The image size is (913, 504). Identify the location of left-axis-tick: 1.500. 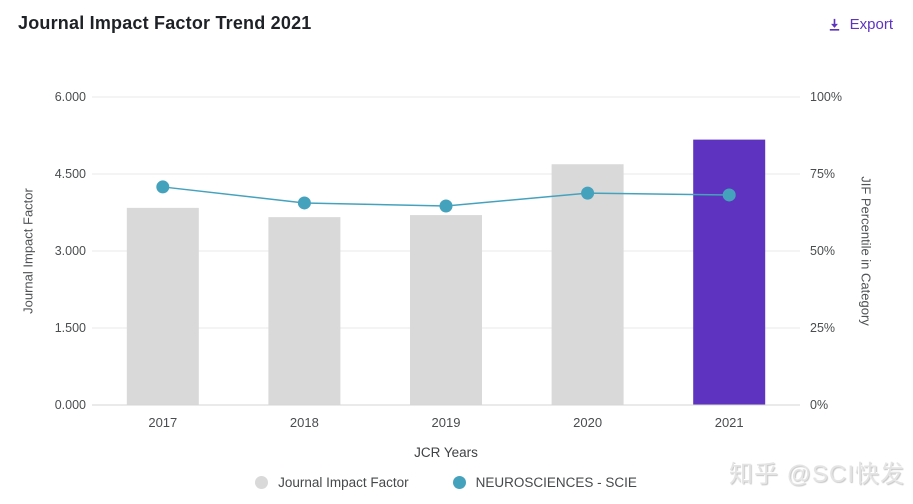
(70, 328).